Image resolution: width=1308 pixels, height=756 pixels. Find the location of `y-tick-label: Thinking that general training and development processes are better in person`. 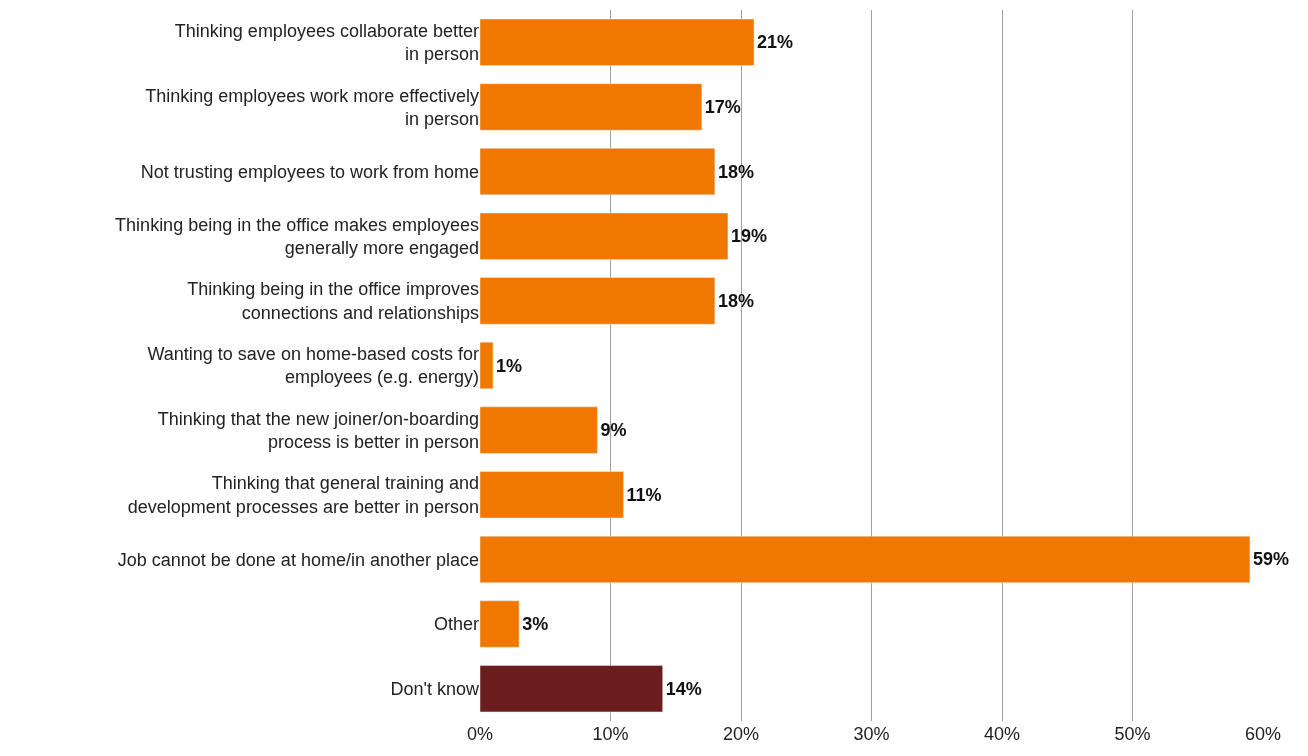

y-tick-label: Thinking that general training and development processes are better in person is located at coordinates (303, 495).